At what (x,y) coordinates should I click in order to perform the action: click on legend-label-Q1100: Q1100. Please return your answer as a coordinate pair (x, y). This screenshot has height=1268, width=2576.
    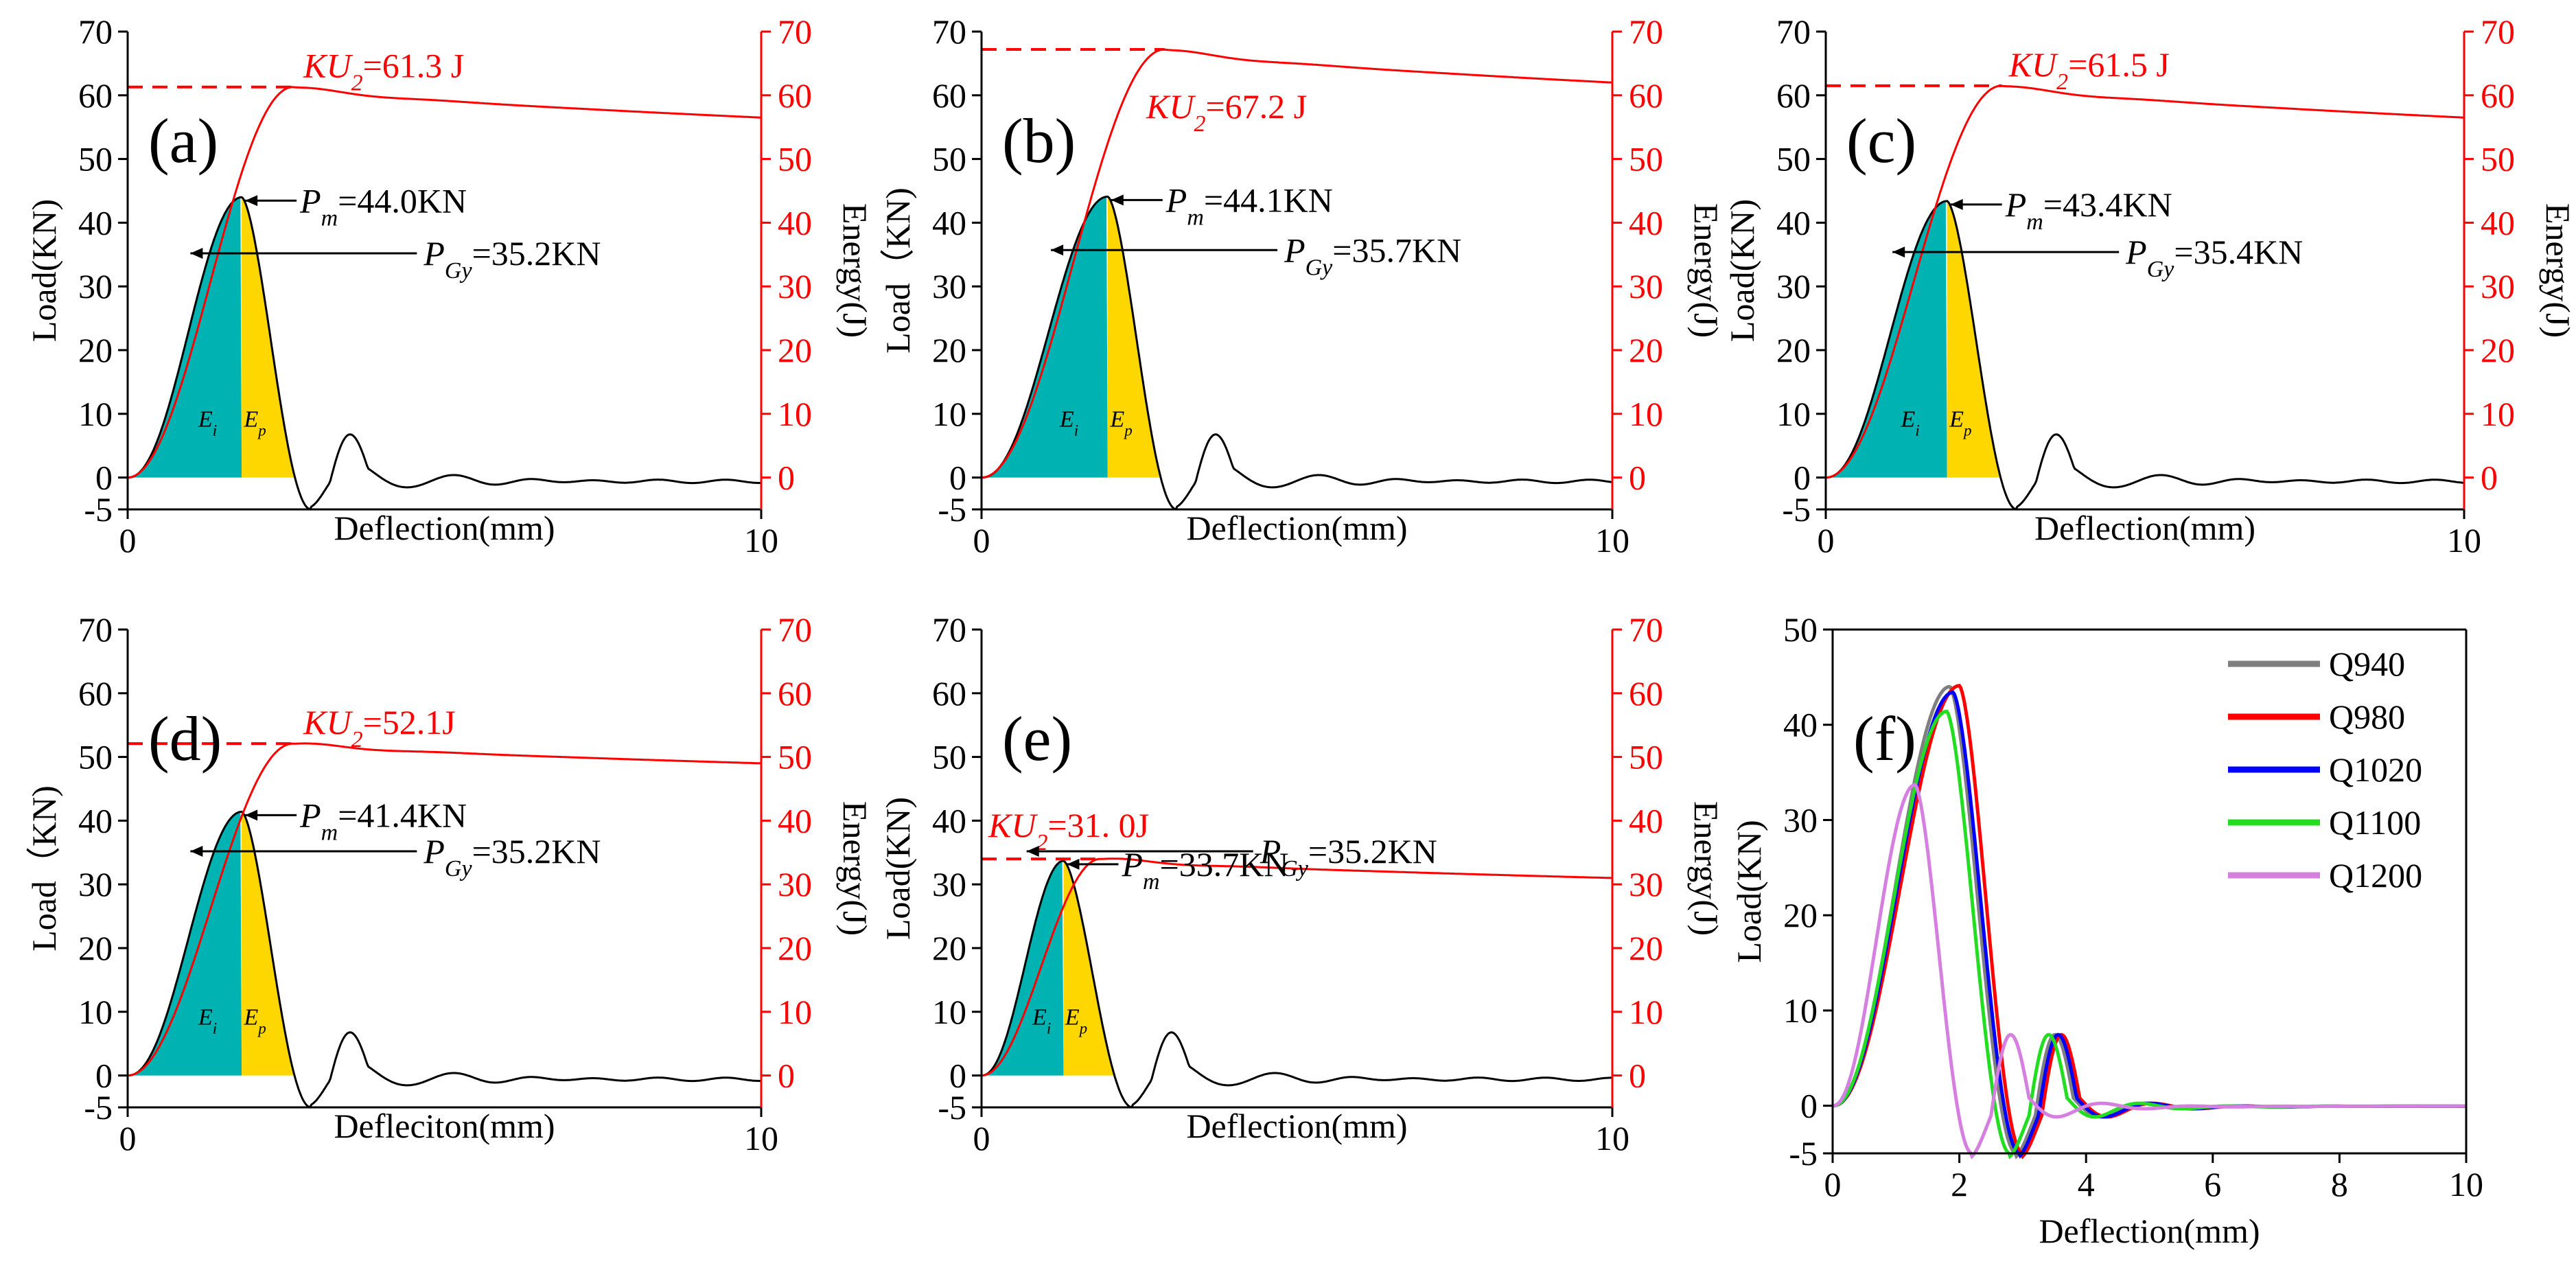
    Looking at the image, I should click on (2375, 822).